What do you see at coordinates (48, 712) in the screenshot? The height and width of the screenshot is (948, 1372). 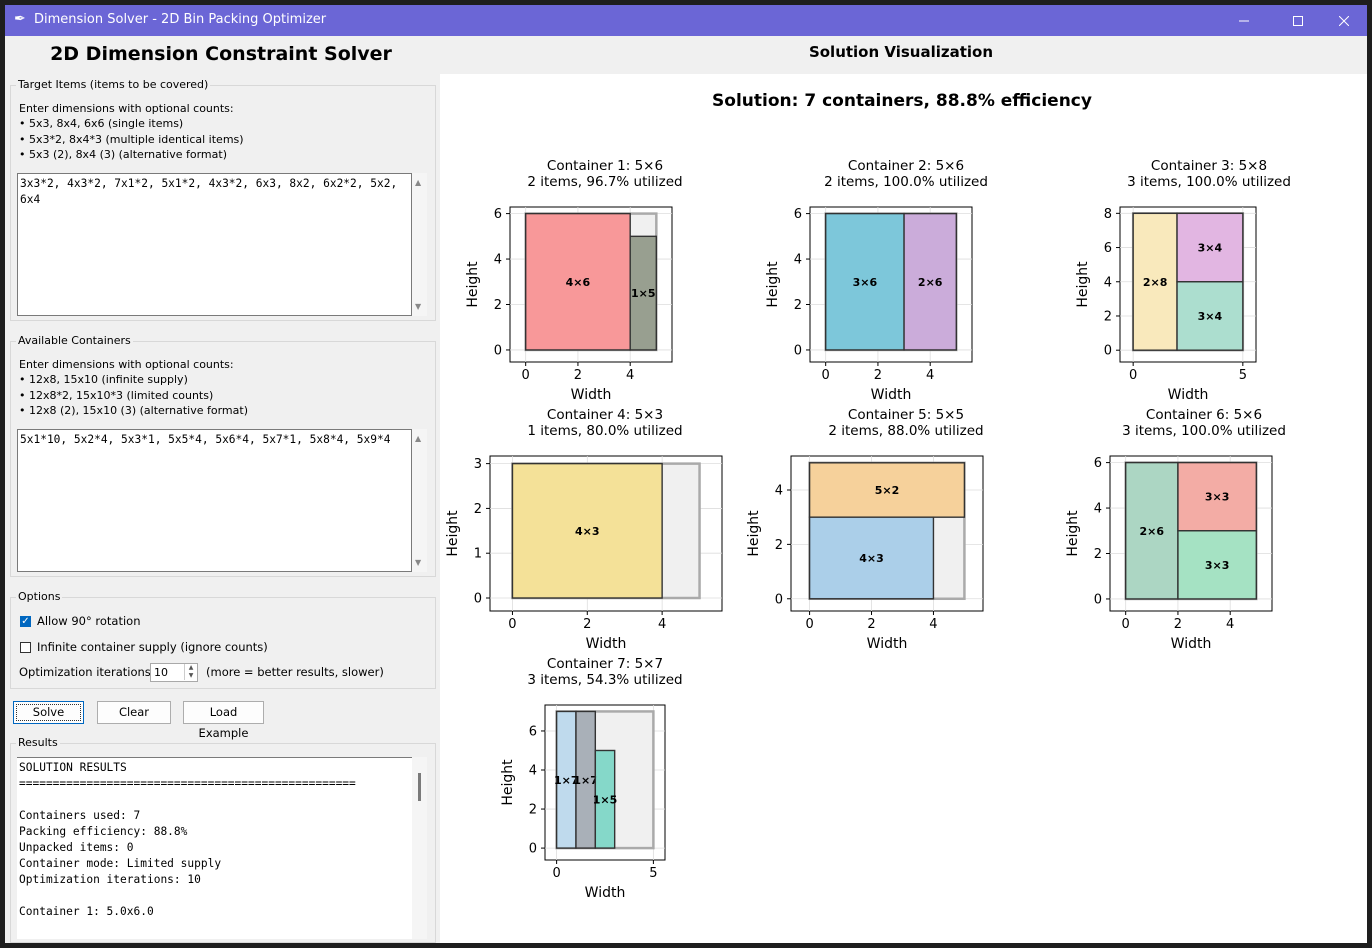 I see `solve-button: Solve` at bounding box center [48, 712].